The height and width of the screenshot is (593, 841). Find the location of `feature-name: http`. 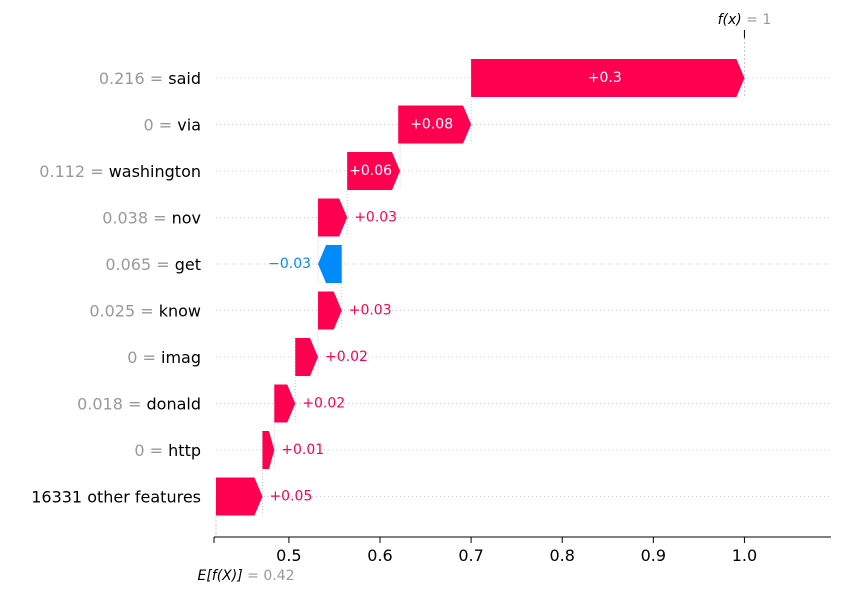

feature-name: http is located at coordinates (184, 450).